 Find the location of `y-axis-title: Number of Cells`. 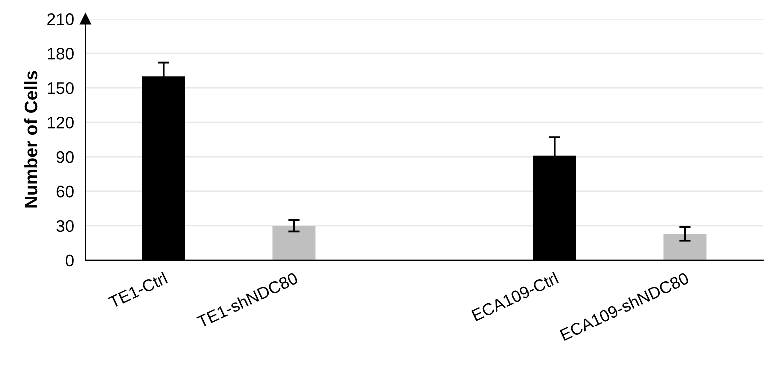

y-axis-title: Number of Cells is located at coordinates (31, 139).